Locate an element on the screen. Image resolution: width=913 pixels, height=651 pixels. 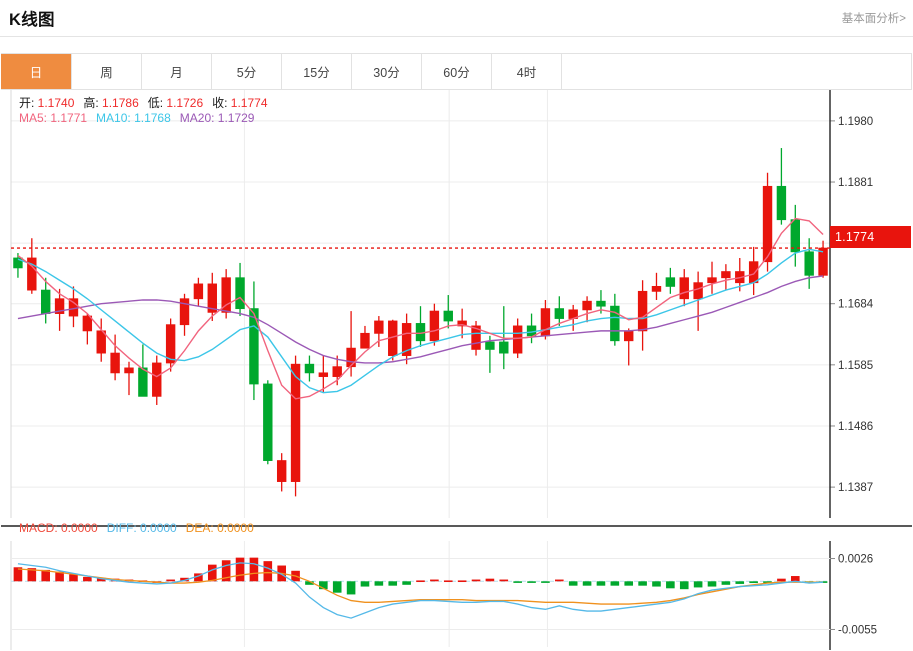
tab-label: 周 is located at coordinates (106, 73).